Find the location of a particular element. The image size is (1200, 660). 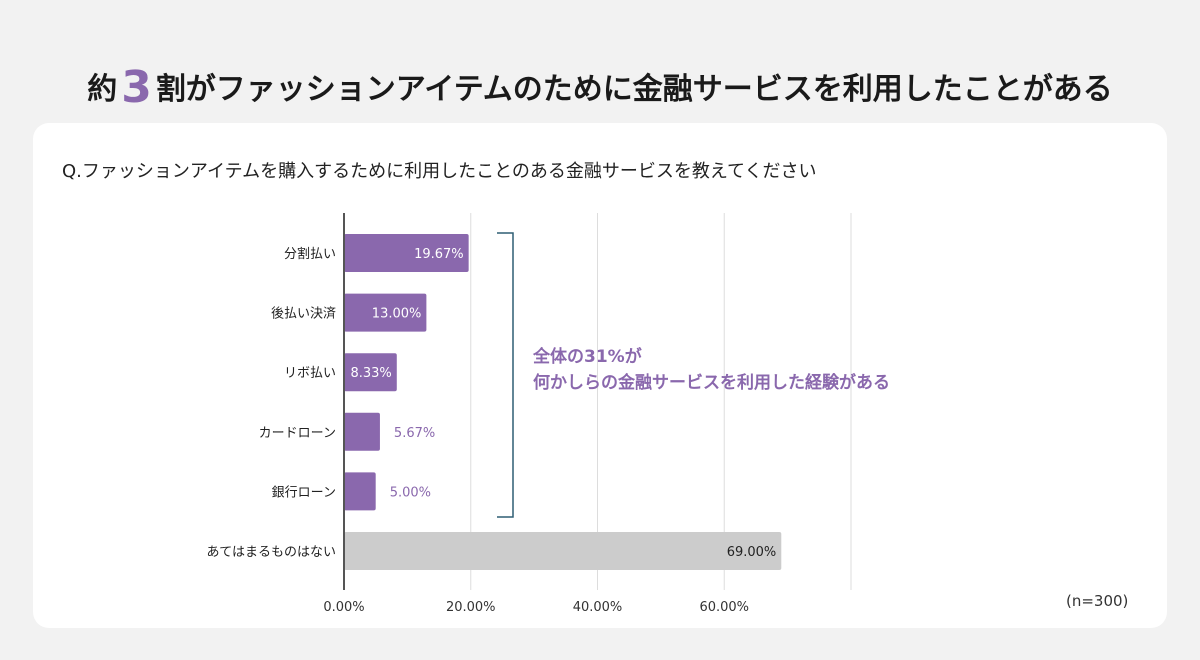

x-tick-label: 20.00% is located at coordinates (471, 607).